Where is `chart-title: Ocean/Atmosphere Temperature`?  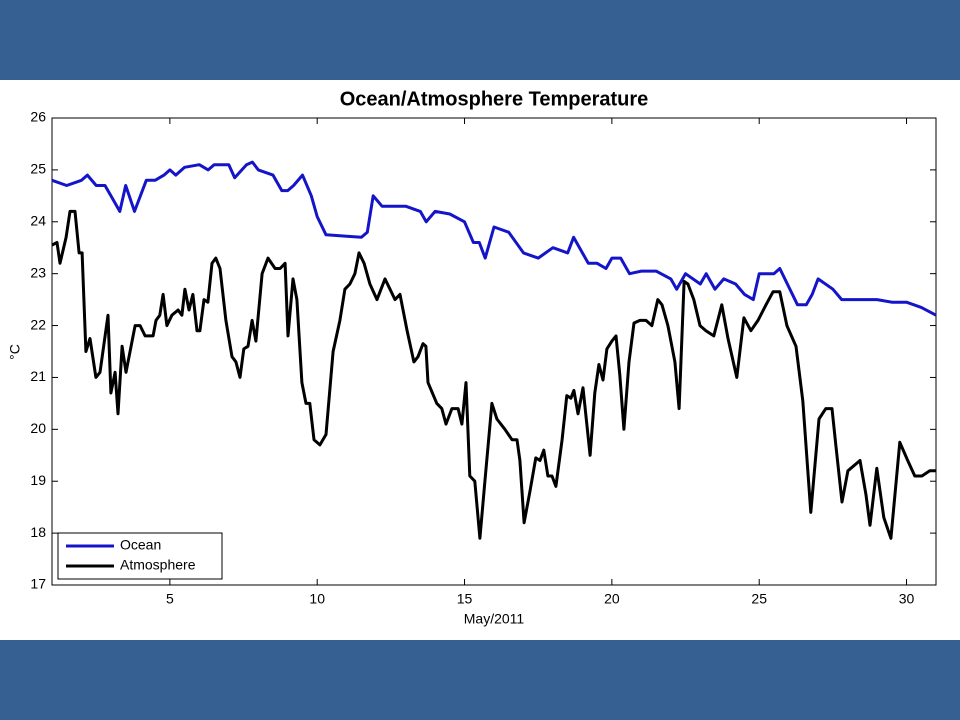
chart-title: Ocean/Atmosphere Temperature is located at coordinates (494, 99).